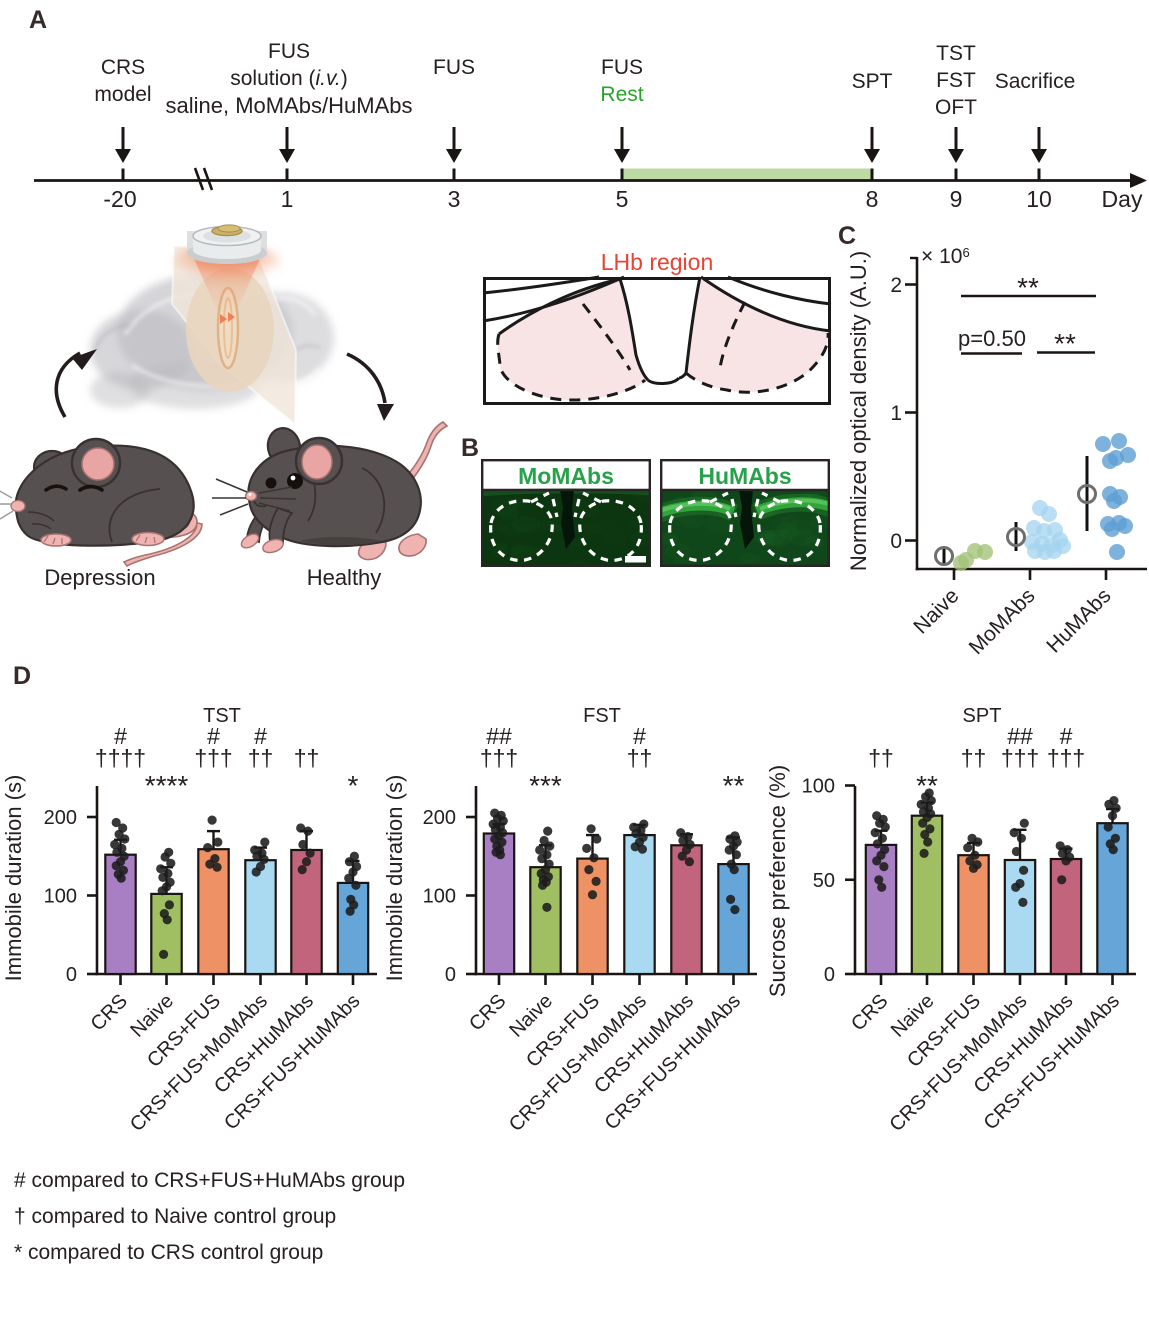  Describe the element at coordinates (777, 881) in the screenshot. I see `svg-text: Sucrose preference (%)` at that location.